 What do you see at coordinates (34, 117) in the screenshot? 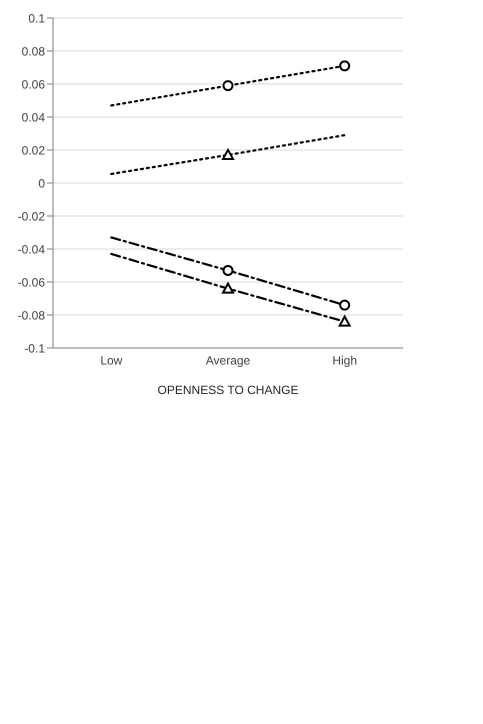
I see `y-tick-label: 0.04` at bounding box center [34, 117].